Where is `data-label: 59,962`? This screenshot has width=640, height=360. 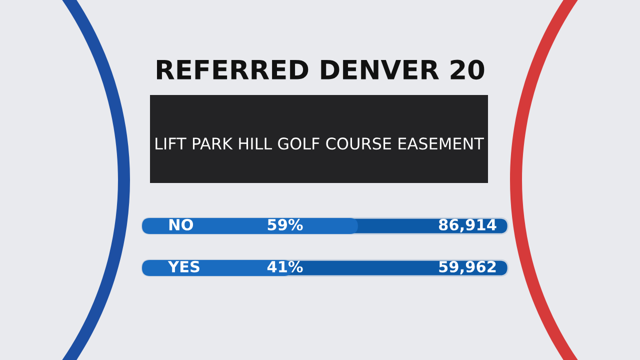 data-label: 59,962 is located at coordinates (467, 267).